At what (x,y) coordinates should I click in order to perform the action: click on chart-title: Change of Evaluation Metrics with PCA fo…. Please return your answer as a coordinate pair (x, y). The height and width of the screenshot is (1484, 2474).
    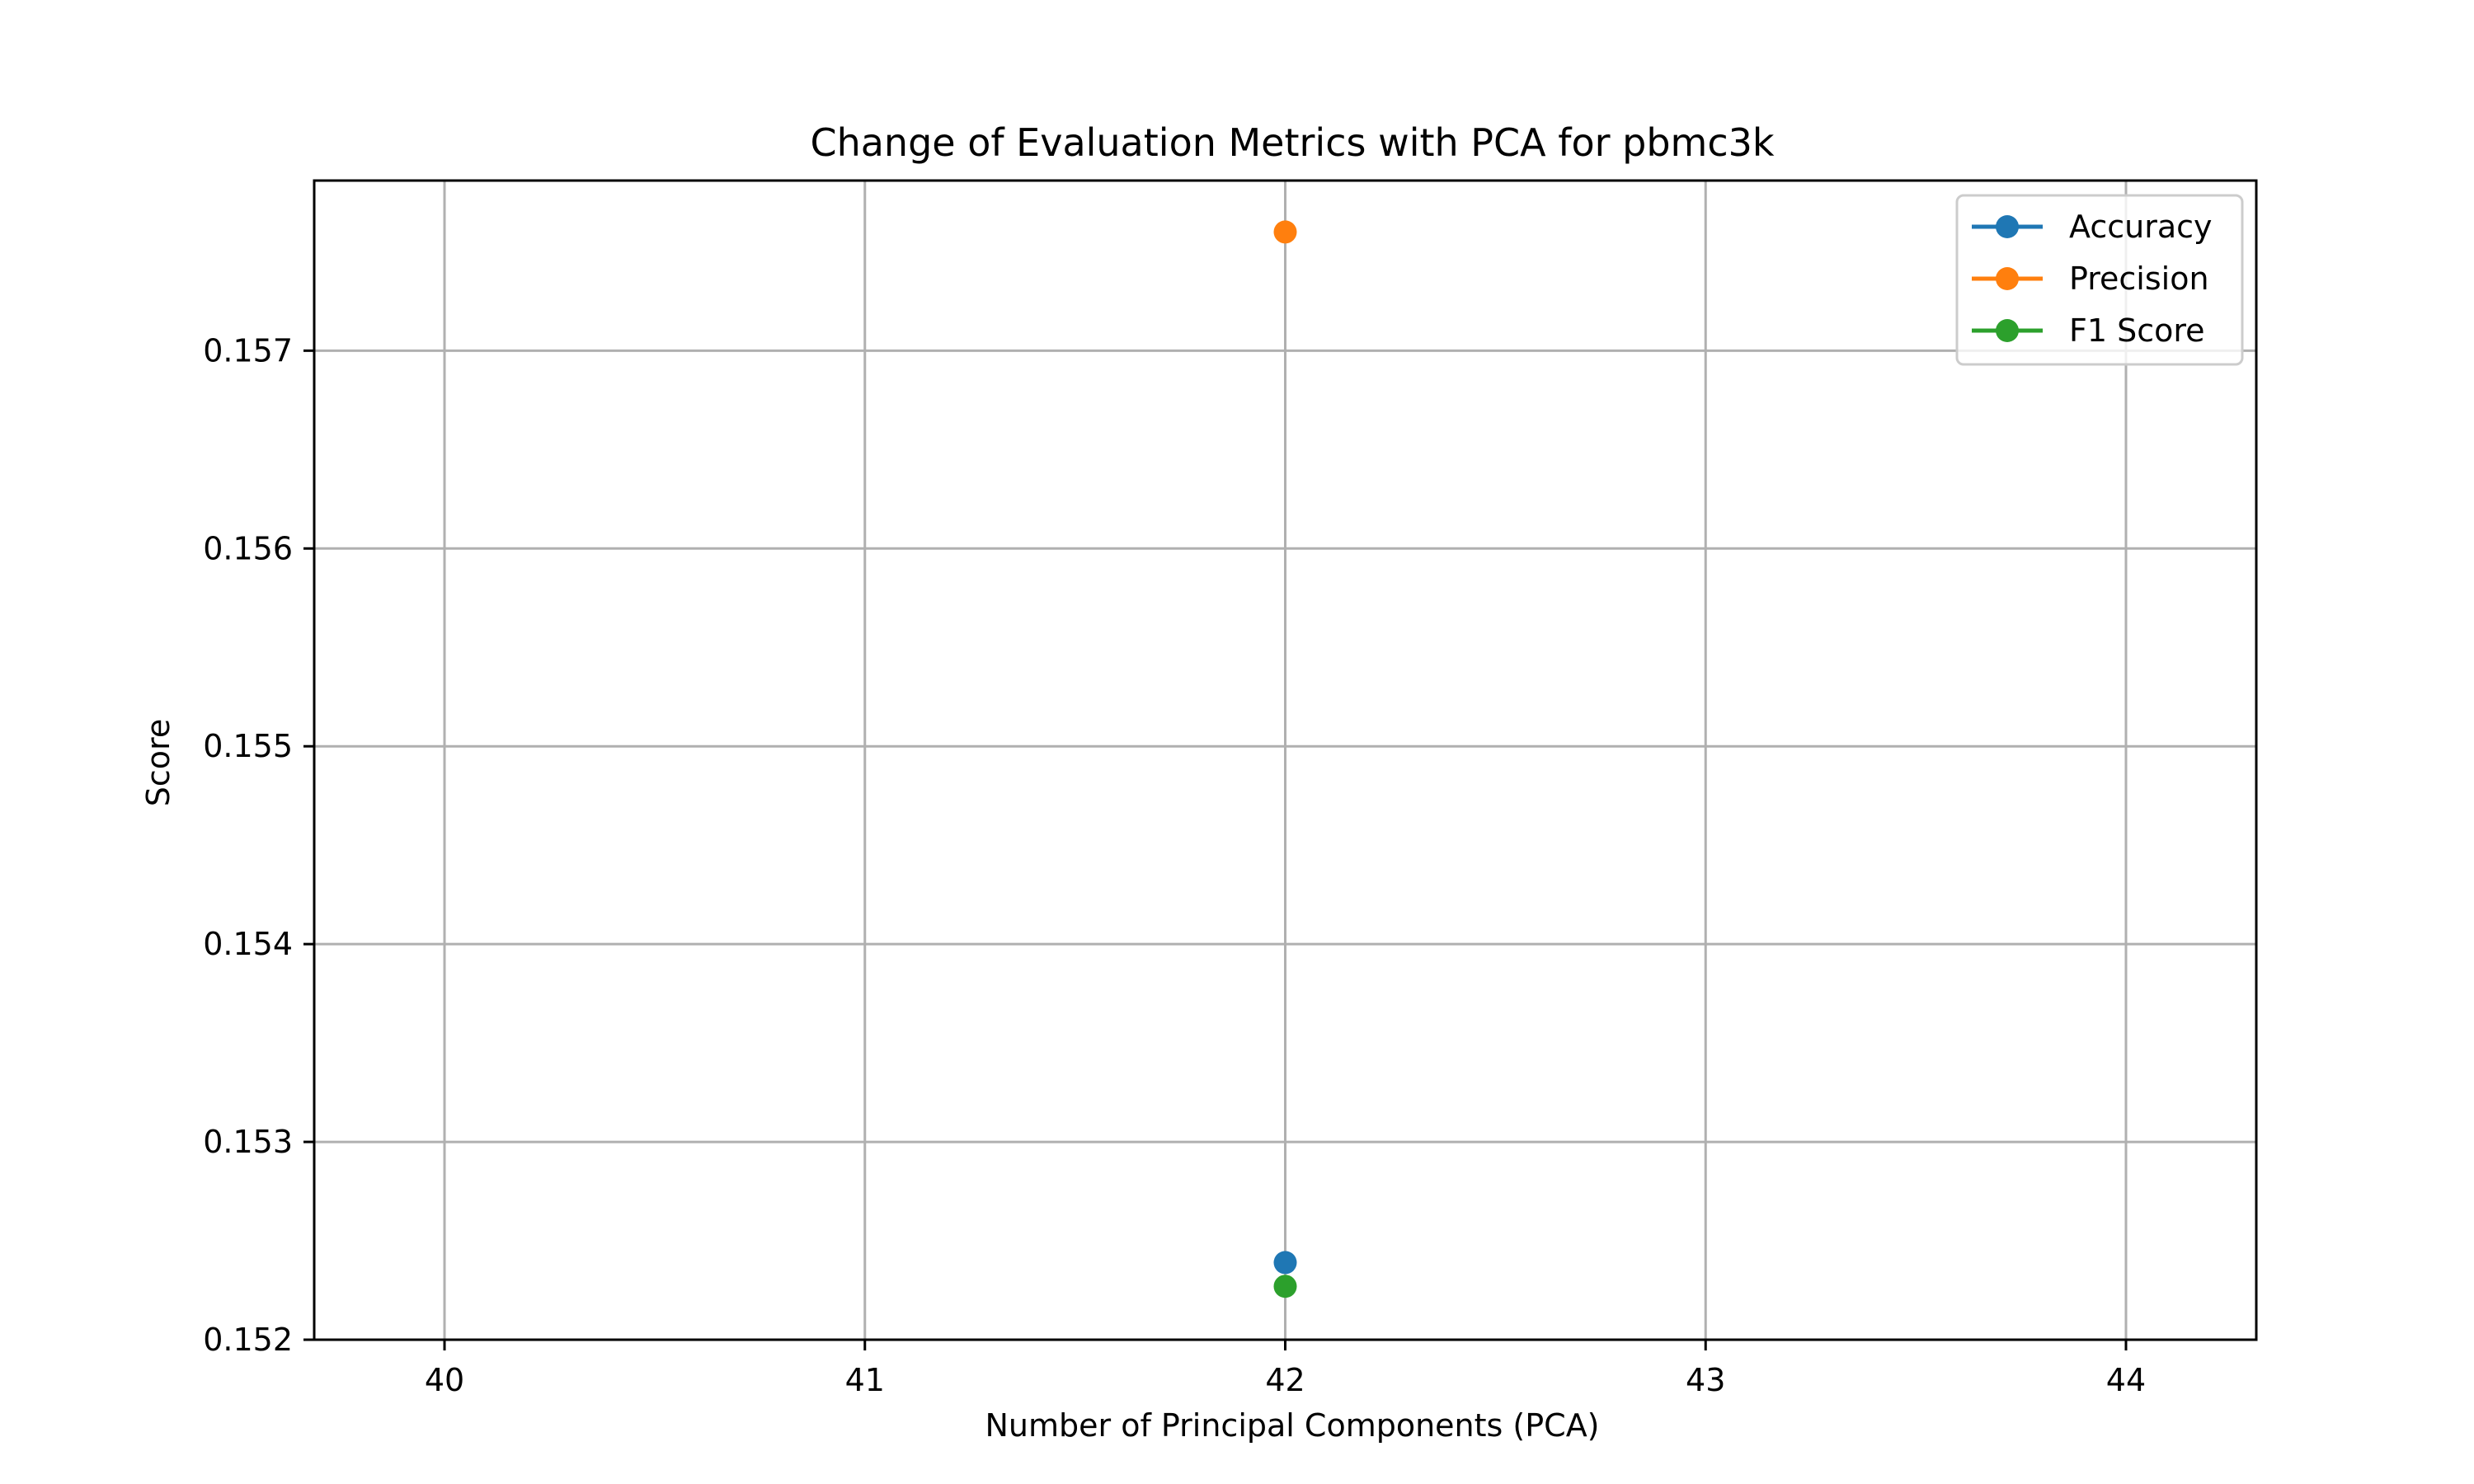
    Looking at the image, I should click on (1292, 142).